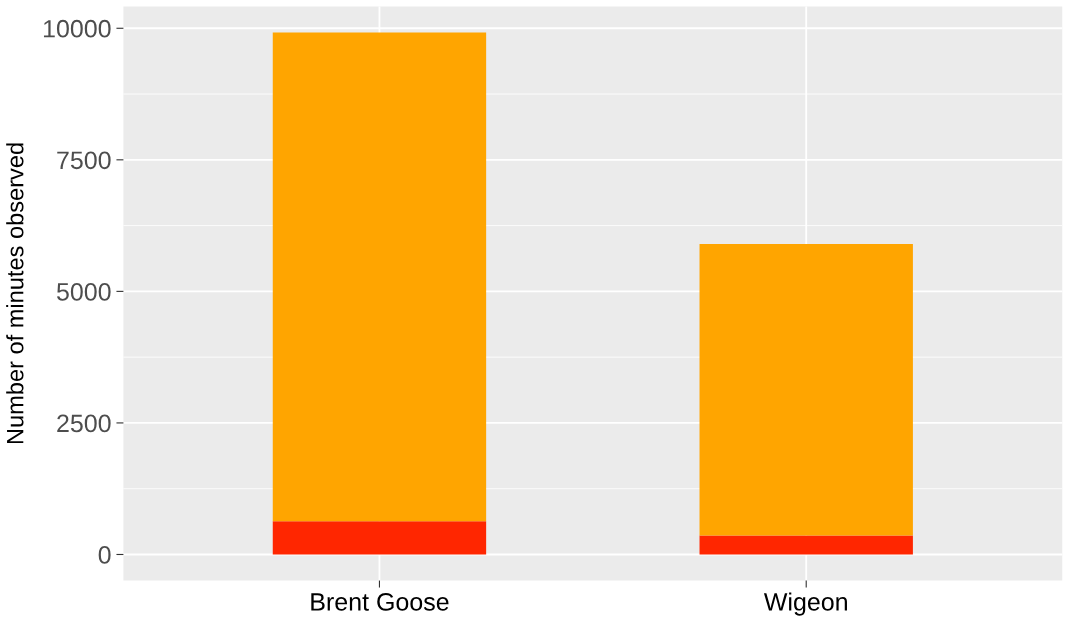  Describe the element at coordinates (380, 602) in the screenshot. I see `x-tick-label: Brent Goose` at that location.